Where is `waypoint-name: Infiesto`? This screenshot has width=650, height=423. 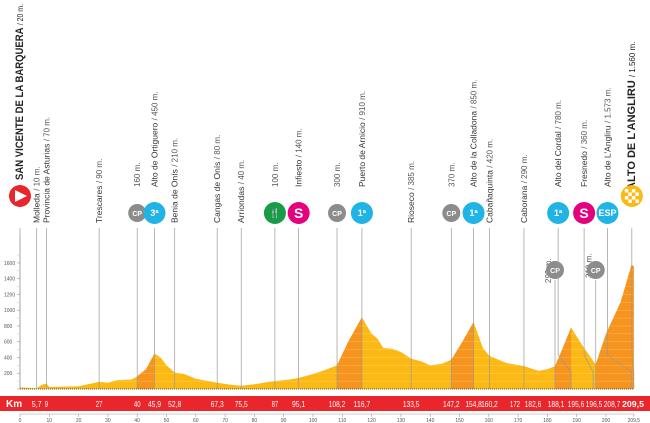 waypoint-name: Infiesto is located at coordinates (299, 172).